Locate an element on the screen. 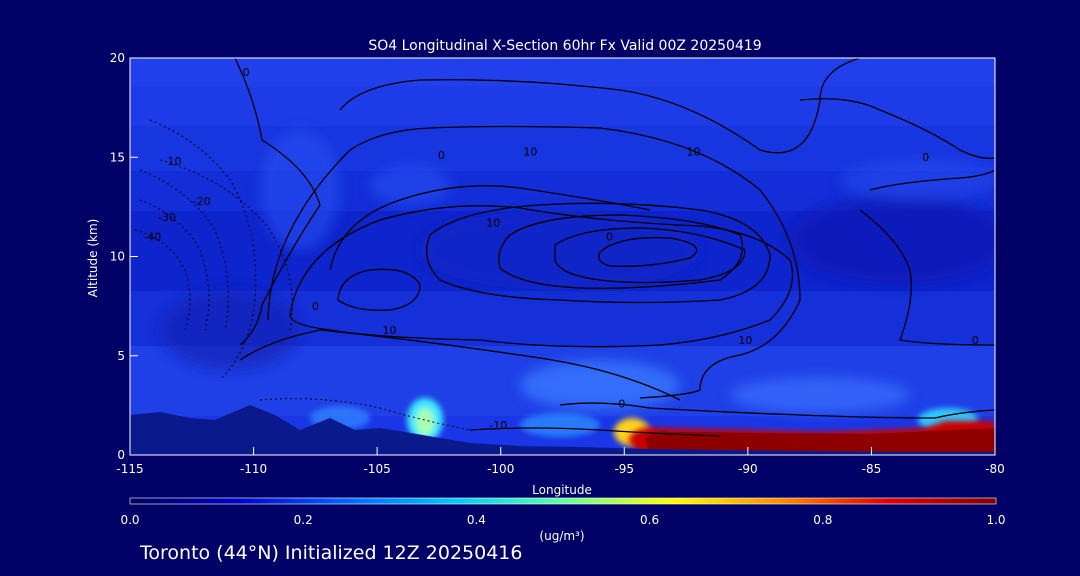 This screenshot has height=576, width=1080. x-tick-label: -95 is located at coordinates (624, 469).